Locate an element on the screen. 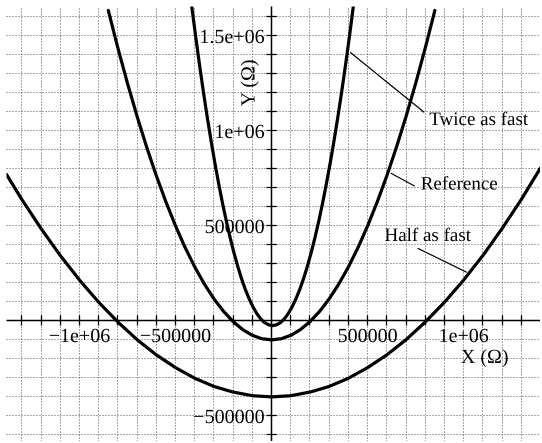  y-tick-label: 1.5e+06 is located at coordinates (232, 37).